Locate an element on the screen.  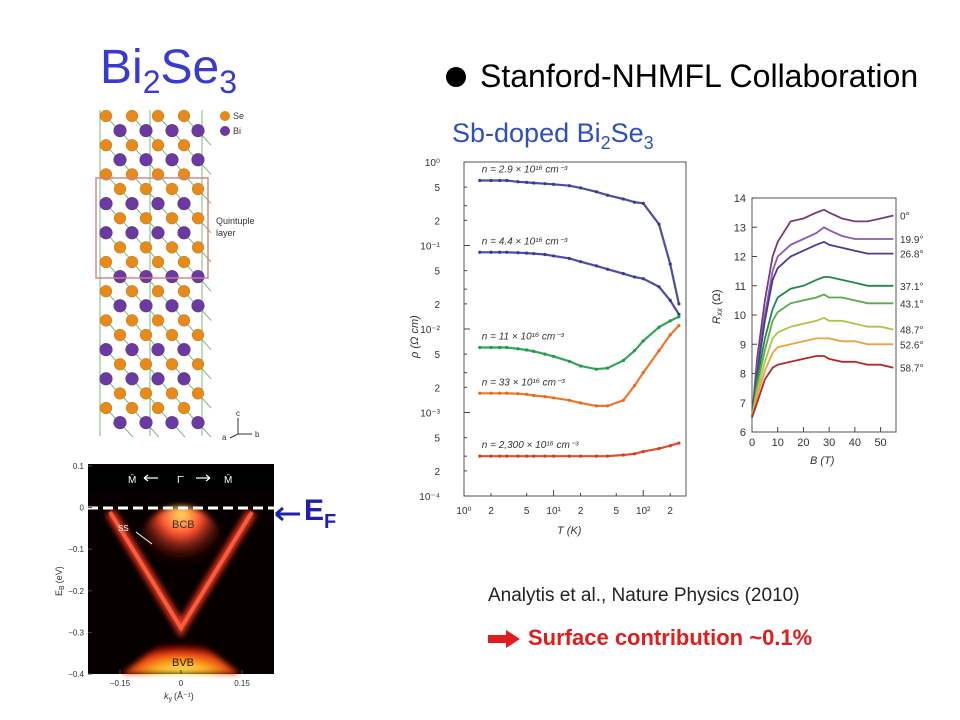
resistivity-y-decade-label: 10⁻³ is located at coordinates (430, 414).